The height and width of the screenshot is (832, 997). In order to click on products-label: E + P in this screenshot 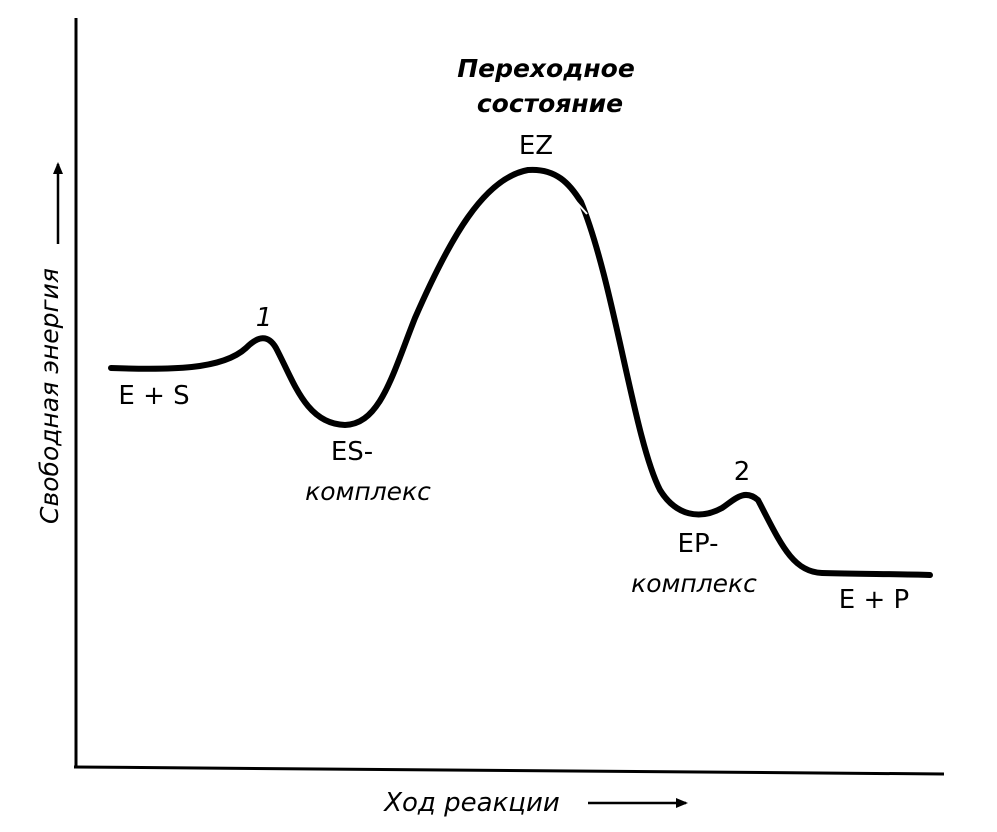, I will do `click(874, 600)`.